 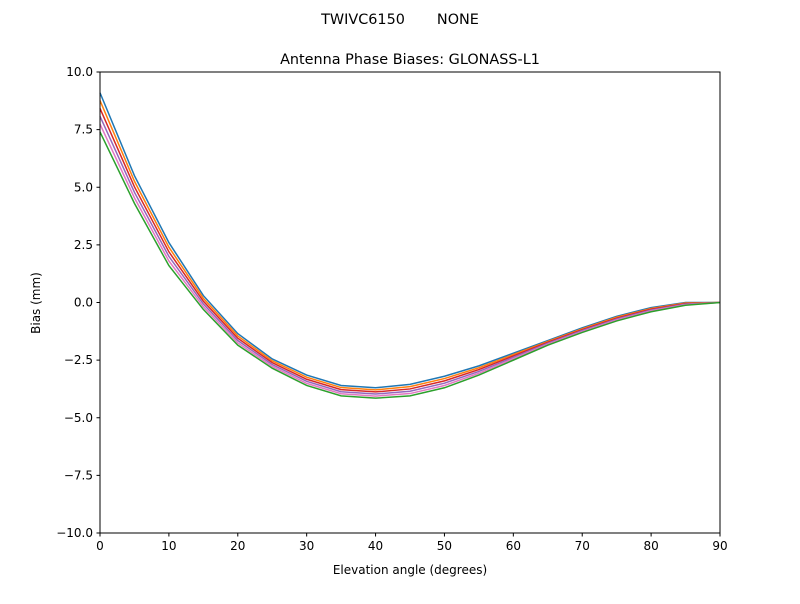 What do you see at coordinates (83, 130) in the screenshot?
I see `y-tick-label: 7.5` at bounding box center [83, 130].